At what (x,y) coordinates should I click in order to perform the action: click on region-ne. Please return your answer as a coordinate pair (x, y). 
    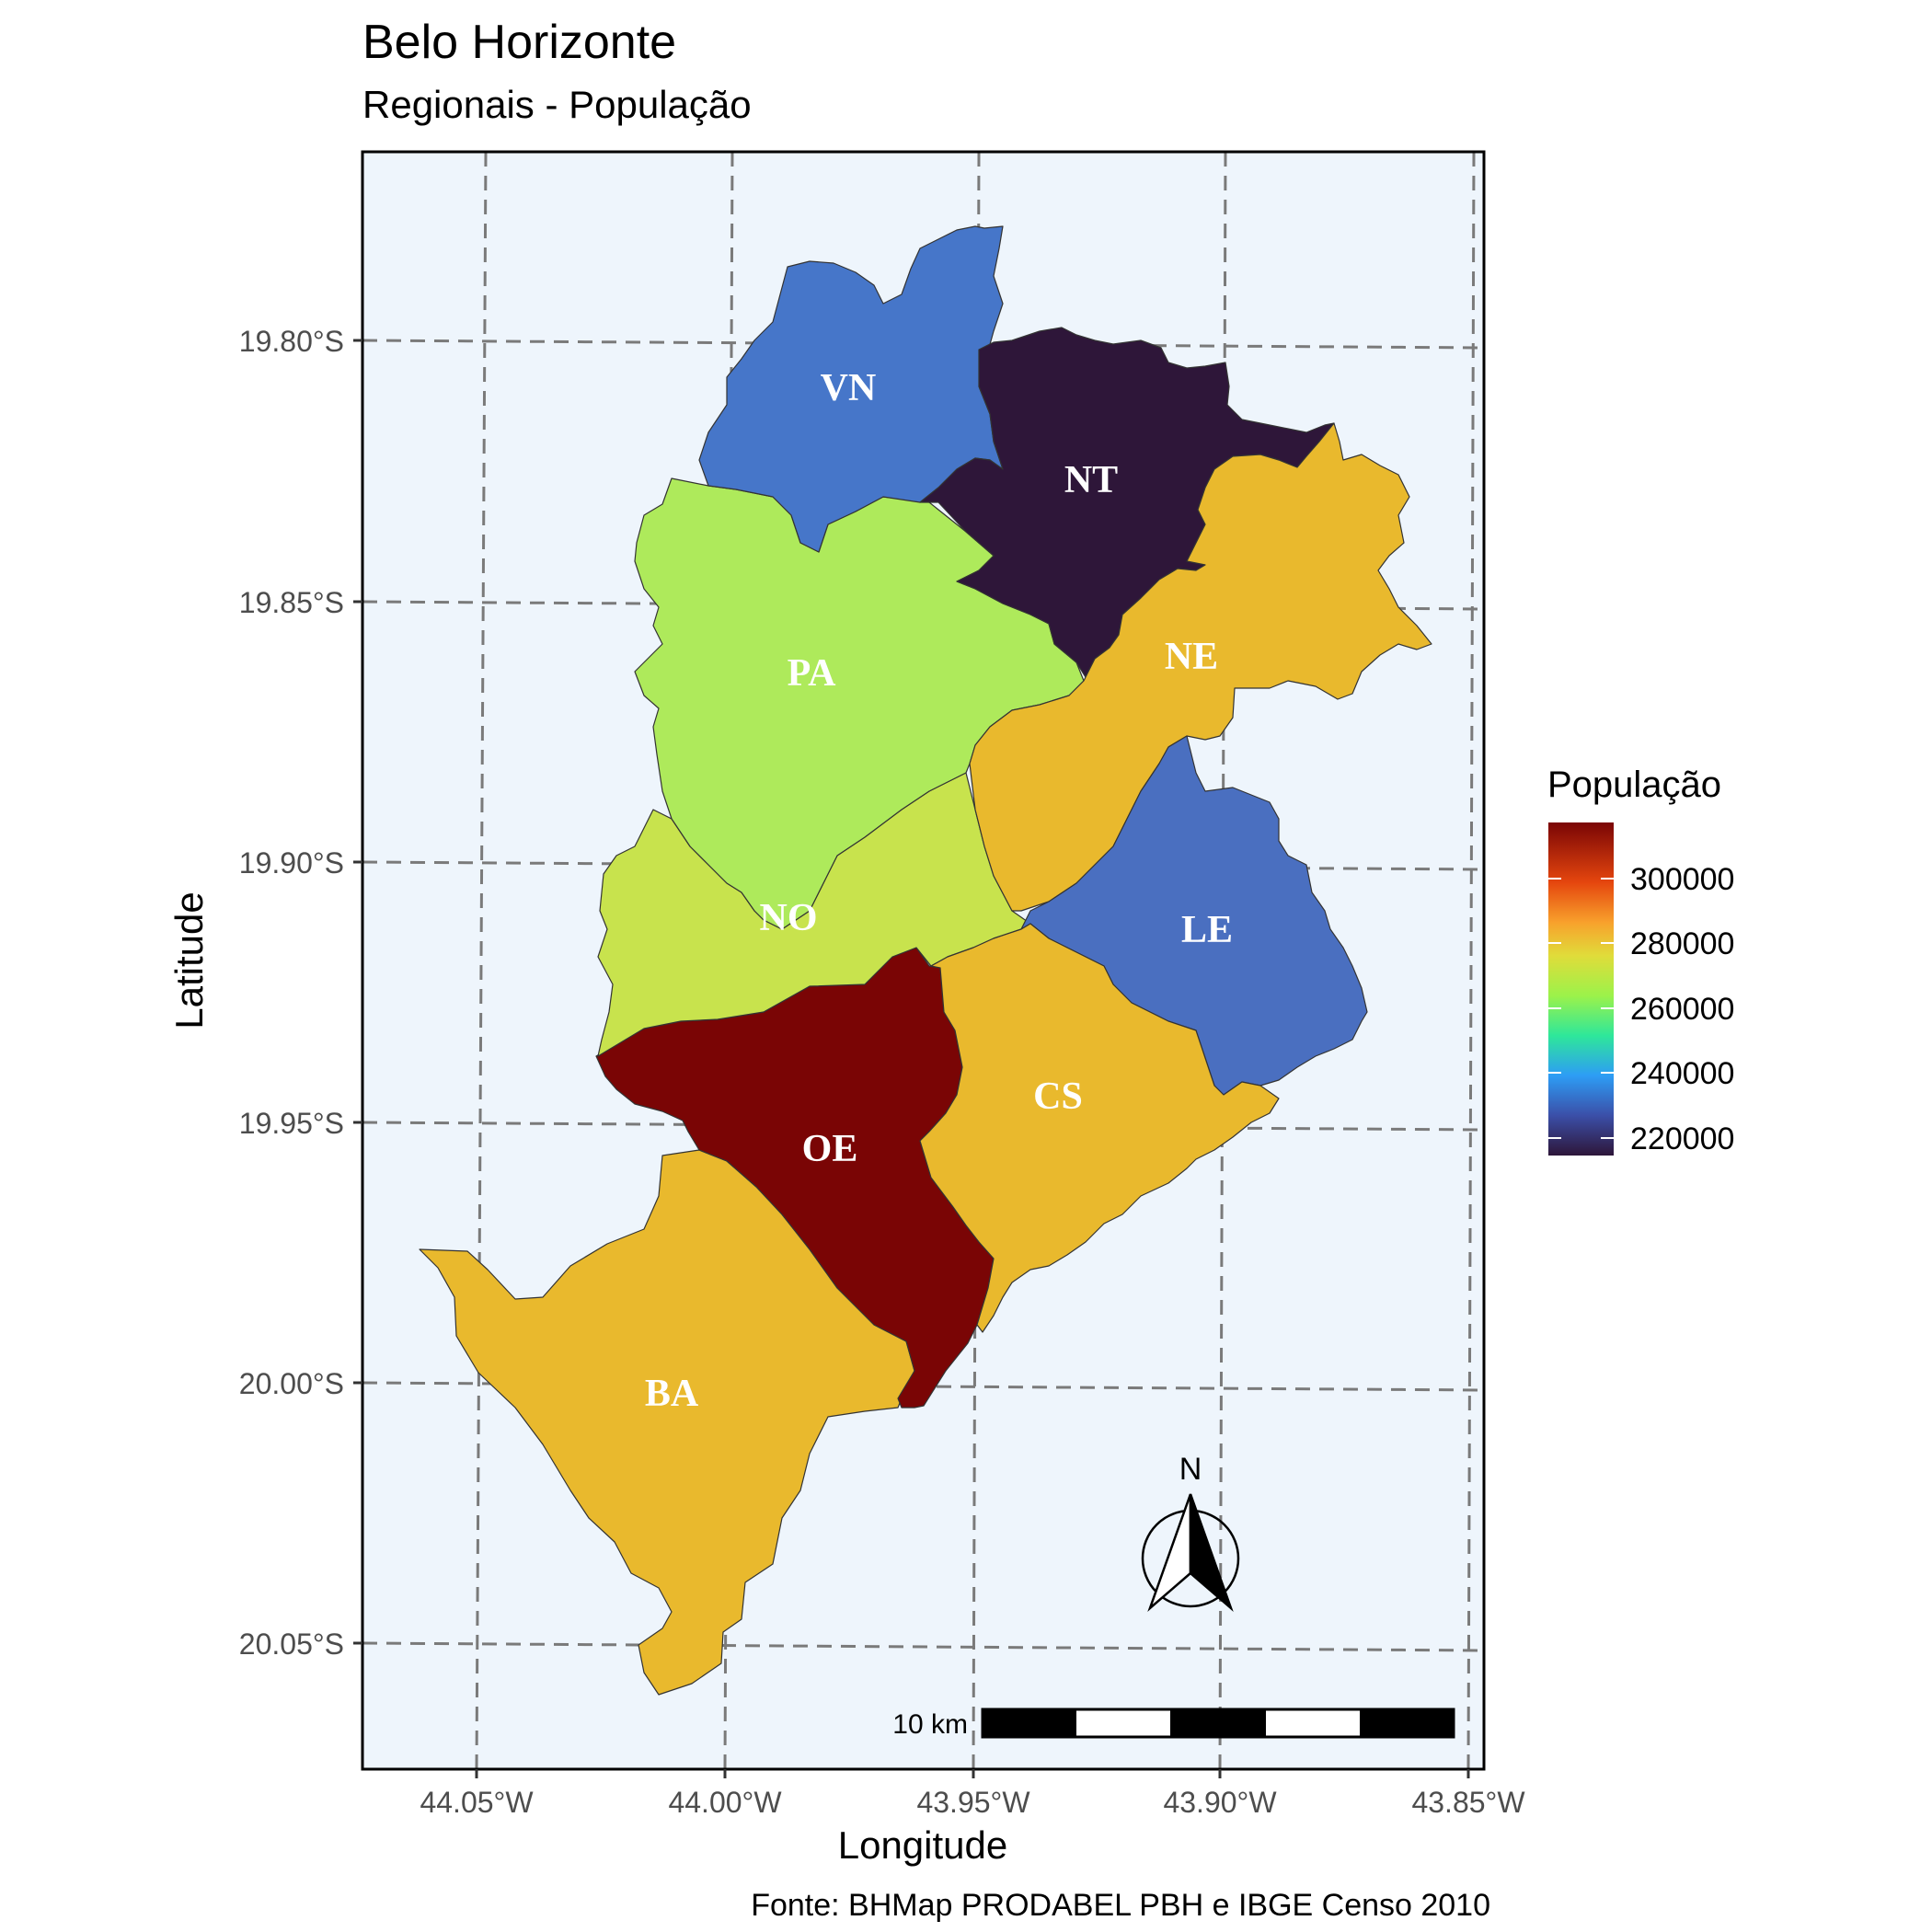
    Looking at the image, I should click on (1200, 667).